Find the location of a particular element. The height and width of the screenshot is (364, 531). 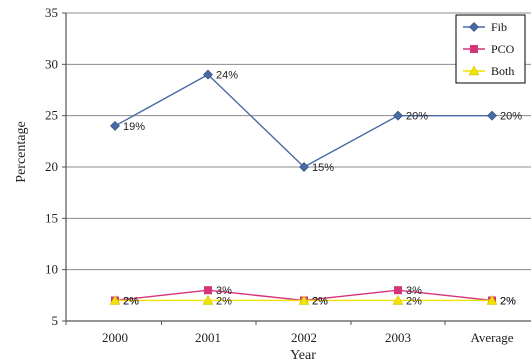

both-legend-label: Both is located at coordinates (502, 71).